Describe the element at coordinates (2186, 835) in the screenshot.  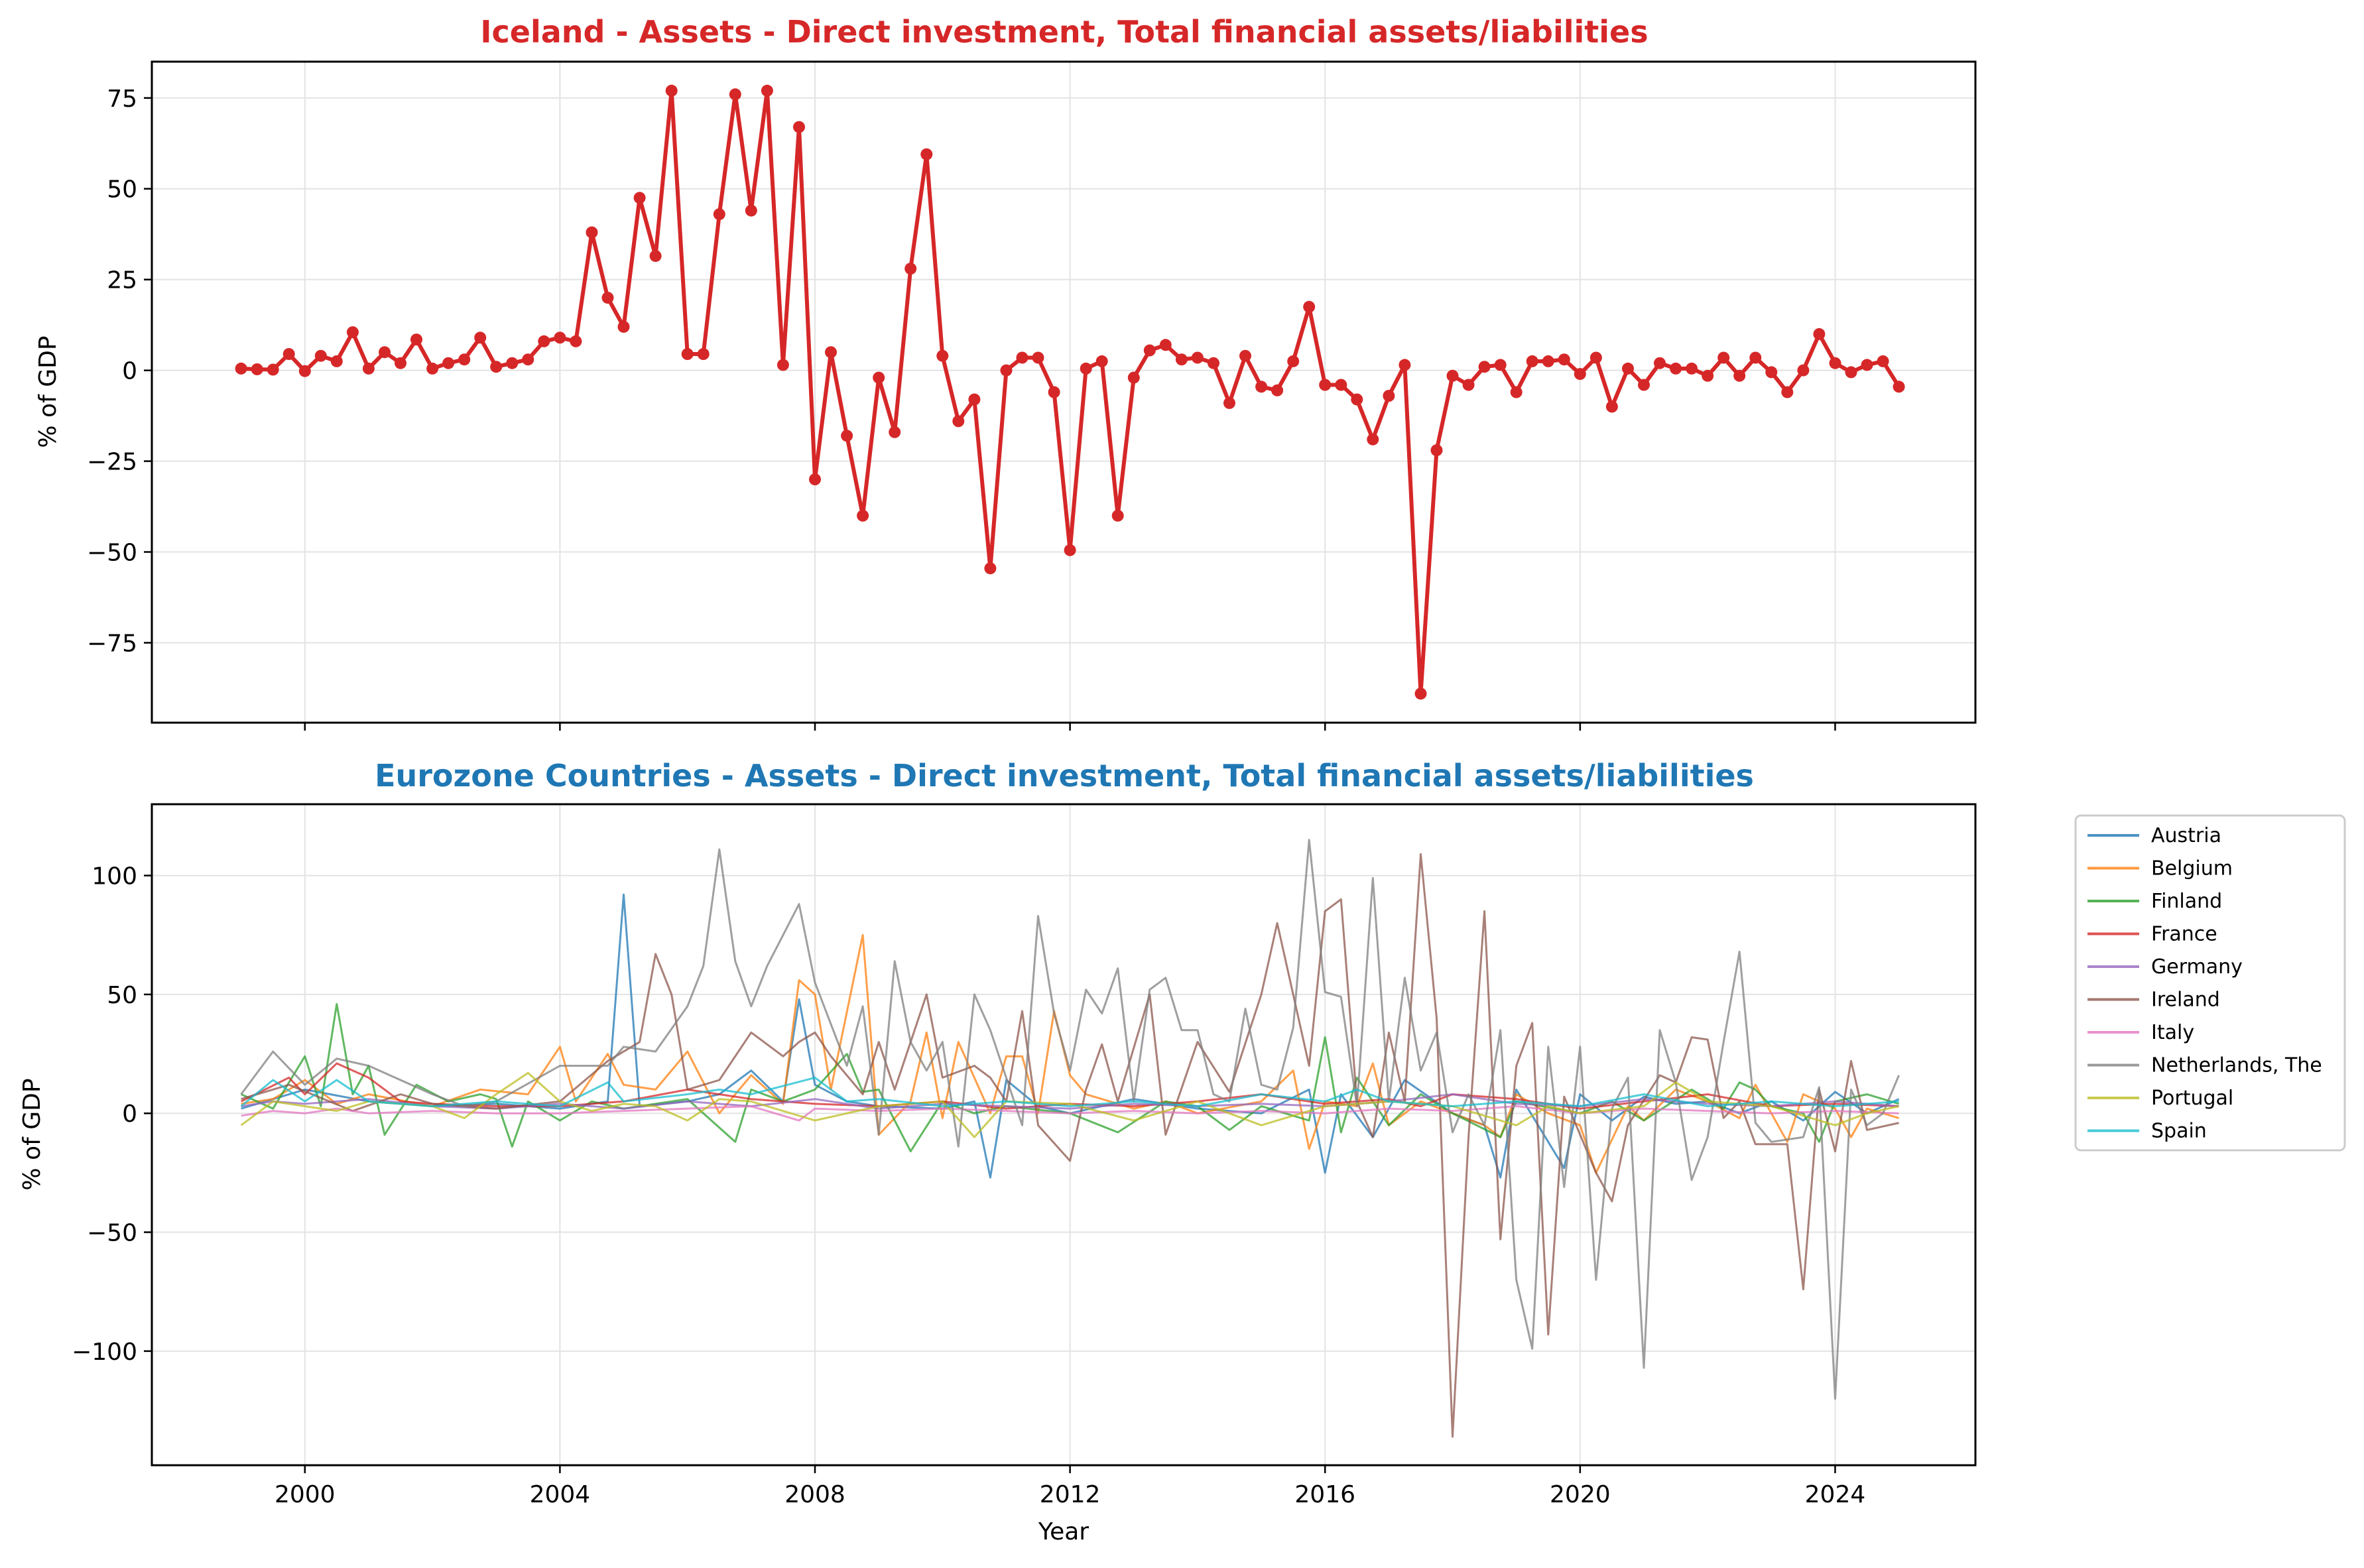
I see `legend-label-austria: Austria` at that location.